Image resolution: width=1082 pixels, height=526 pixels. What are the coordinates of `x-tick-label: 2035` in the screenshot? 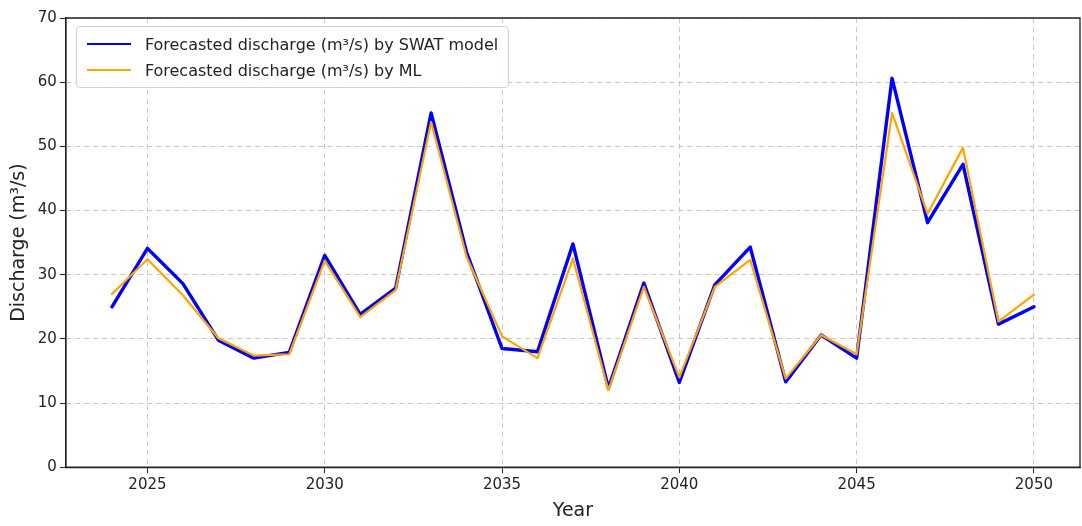 It's located at (502, 484).